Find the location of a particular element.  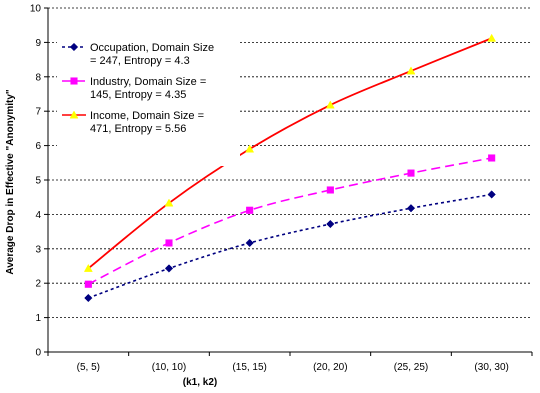

y-tick-label-7: 7 is located at coordinates (38, 112).